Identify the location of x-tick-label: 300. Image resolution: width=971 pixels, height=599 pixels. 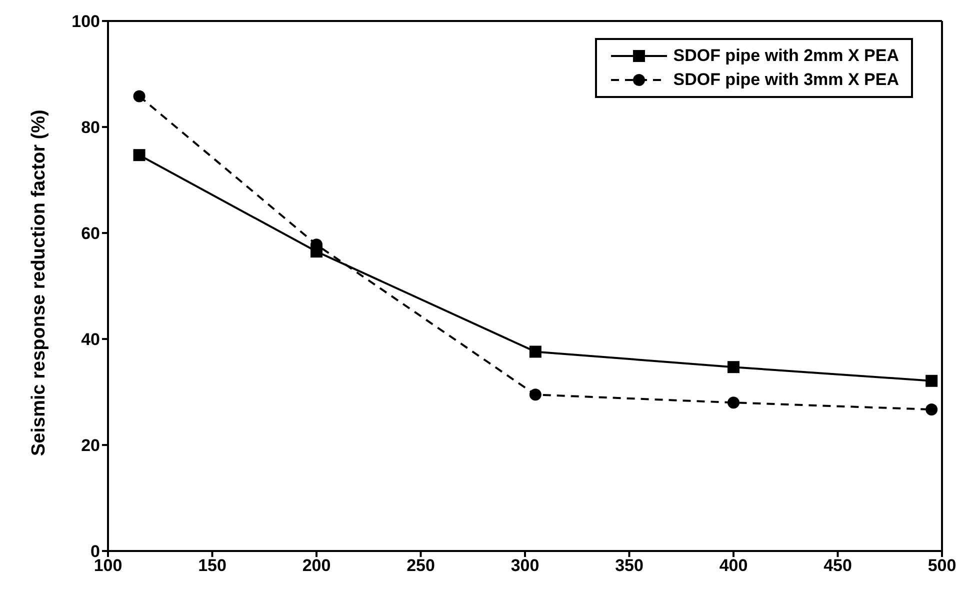
(525, 566).